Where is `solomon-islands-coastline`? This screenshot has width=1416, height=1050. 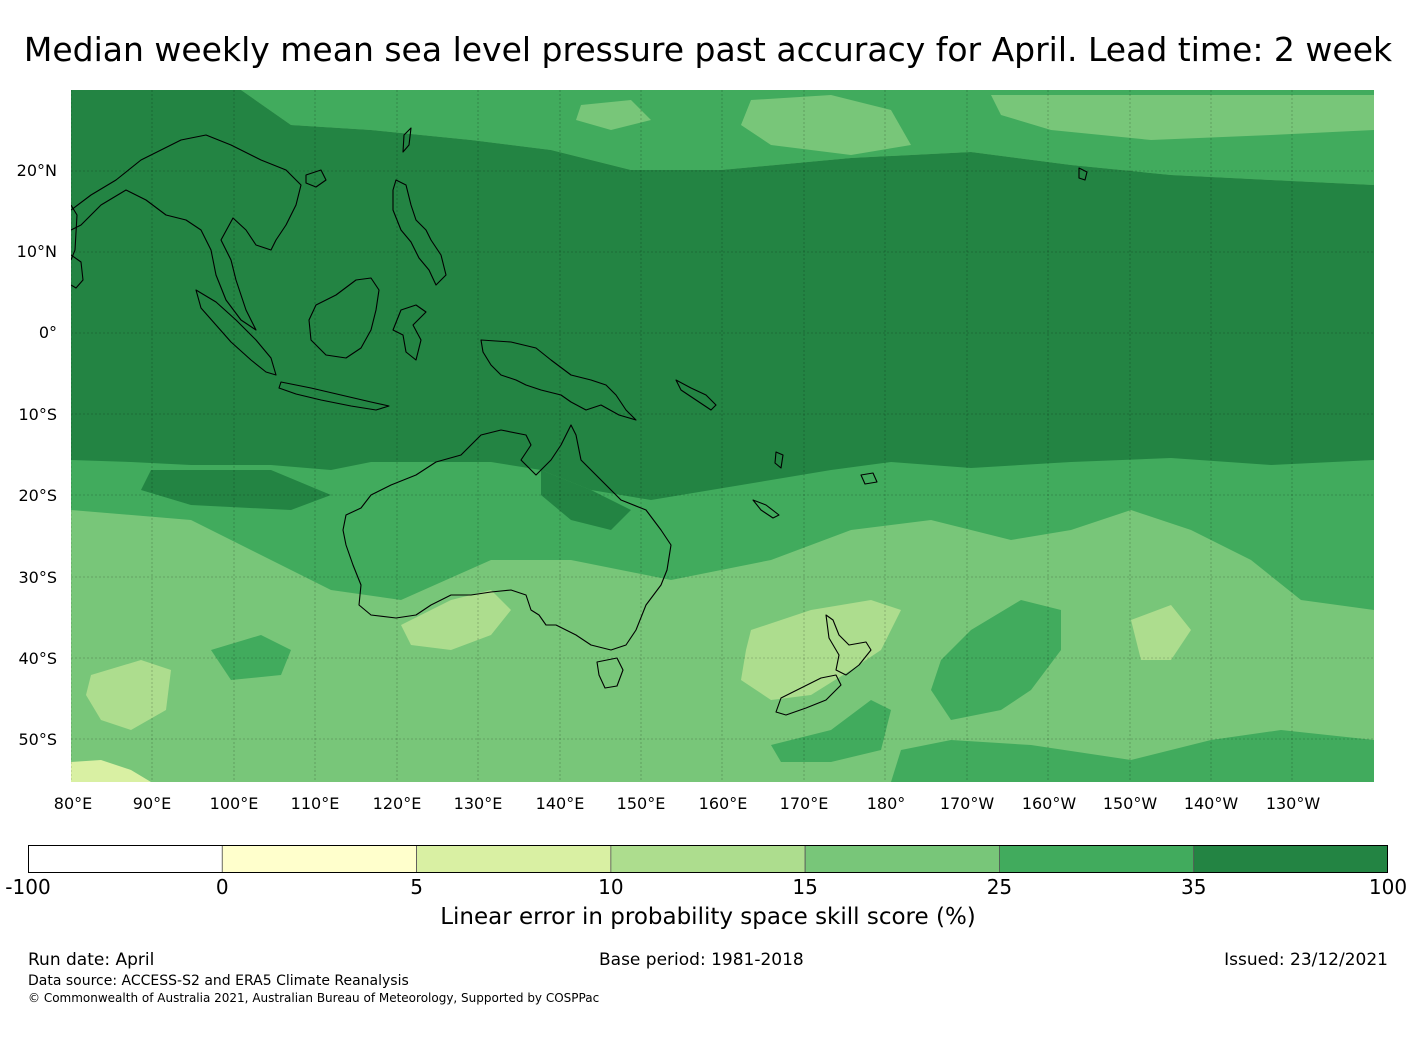
solomon-islands-coastline is located at coordinates (696, 395).